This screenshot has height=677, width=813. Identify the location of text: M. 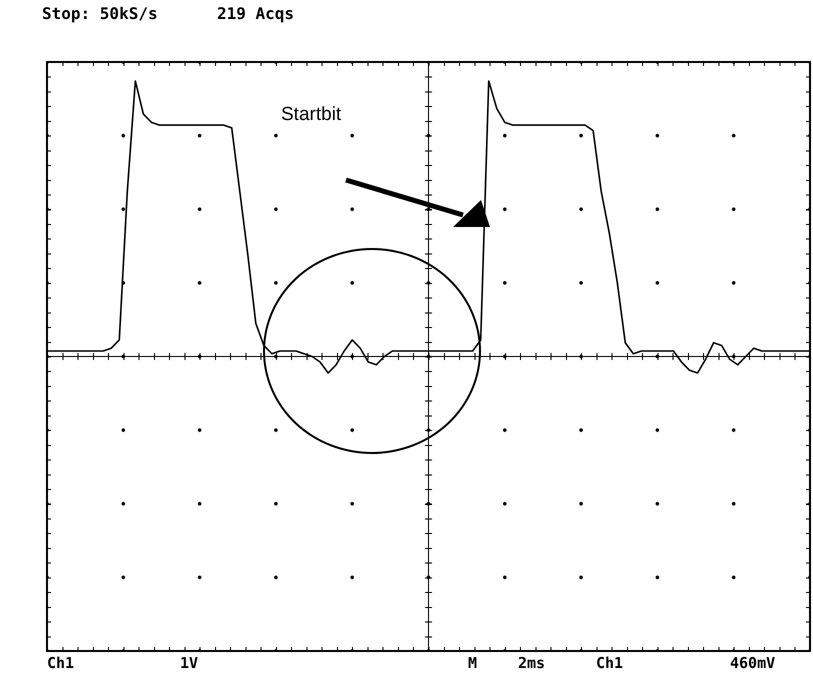
(473, 663).